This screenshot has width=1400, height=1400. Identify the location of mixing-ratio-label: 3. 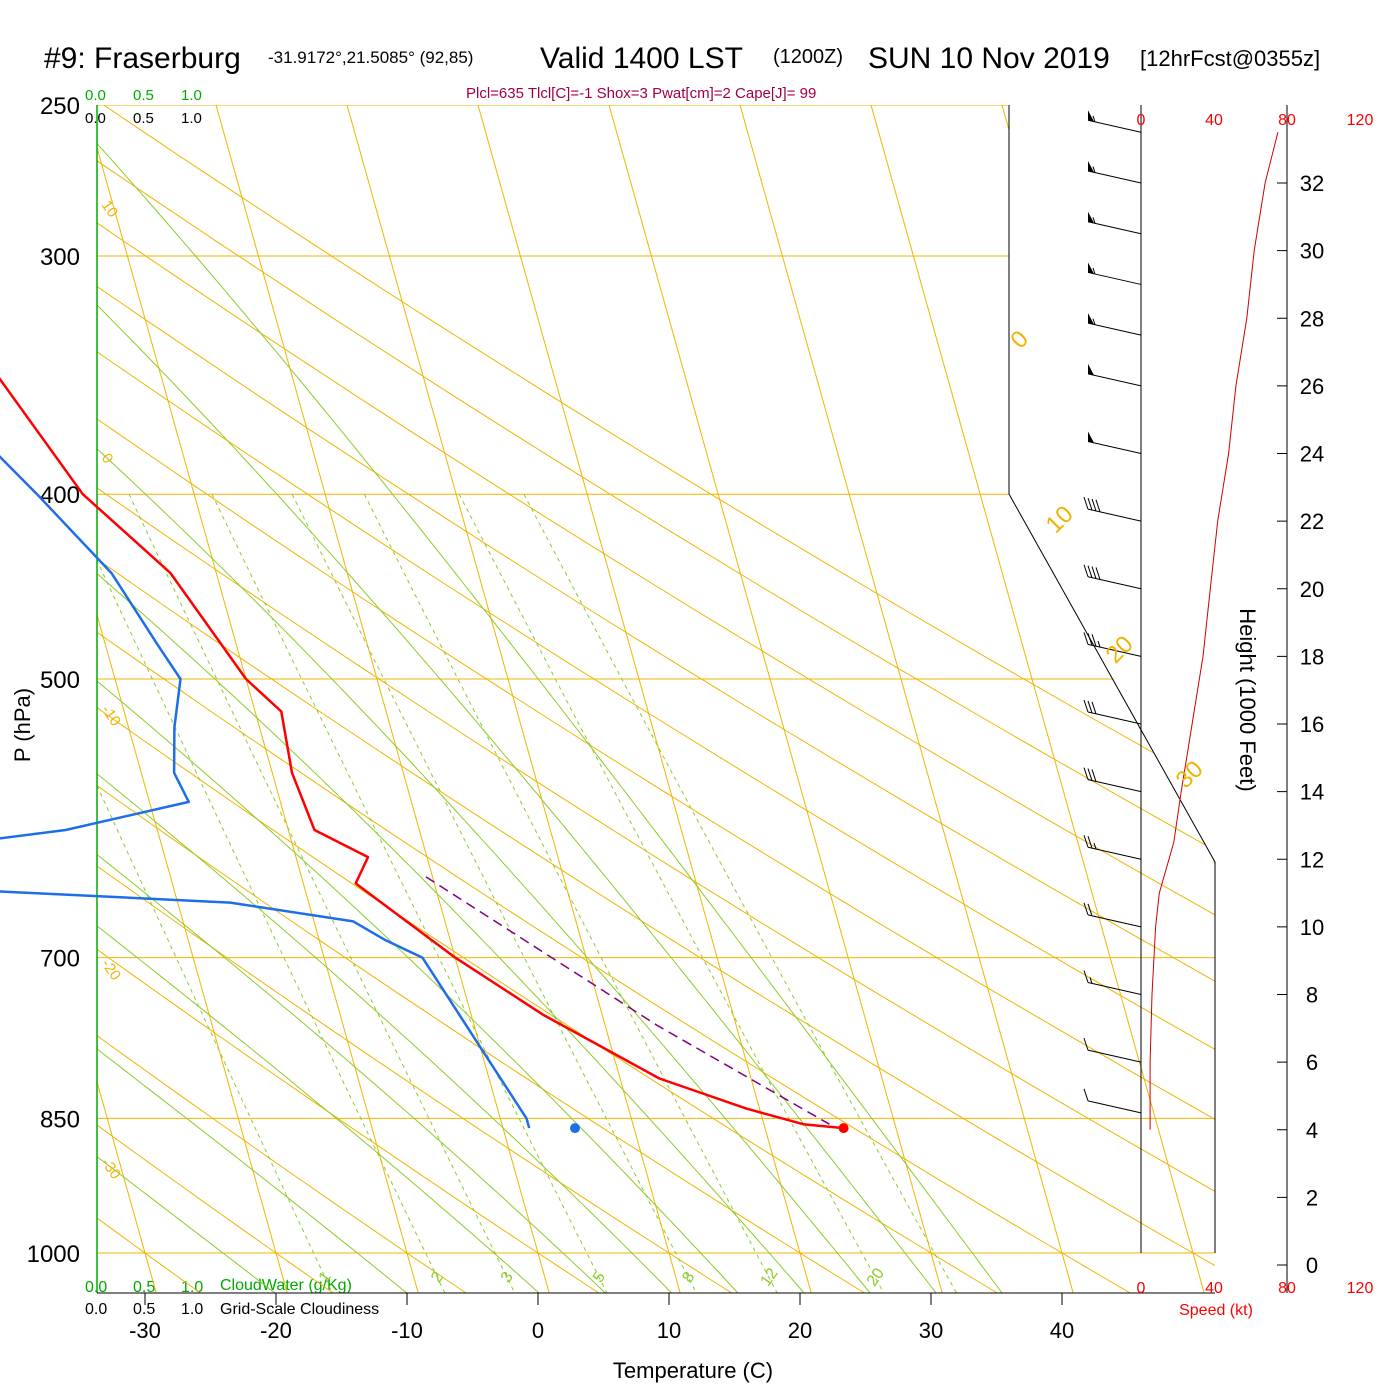
(507, 1277).